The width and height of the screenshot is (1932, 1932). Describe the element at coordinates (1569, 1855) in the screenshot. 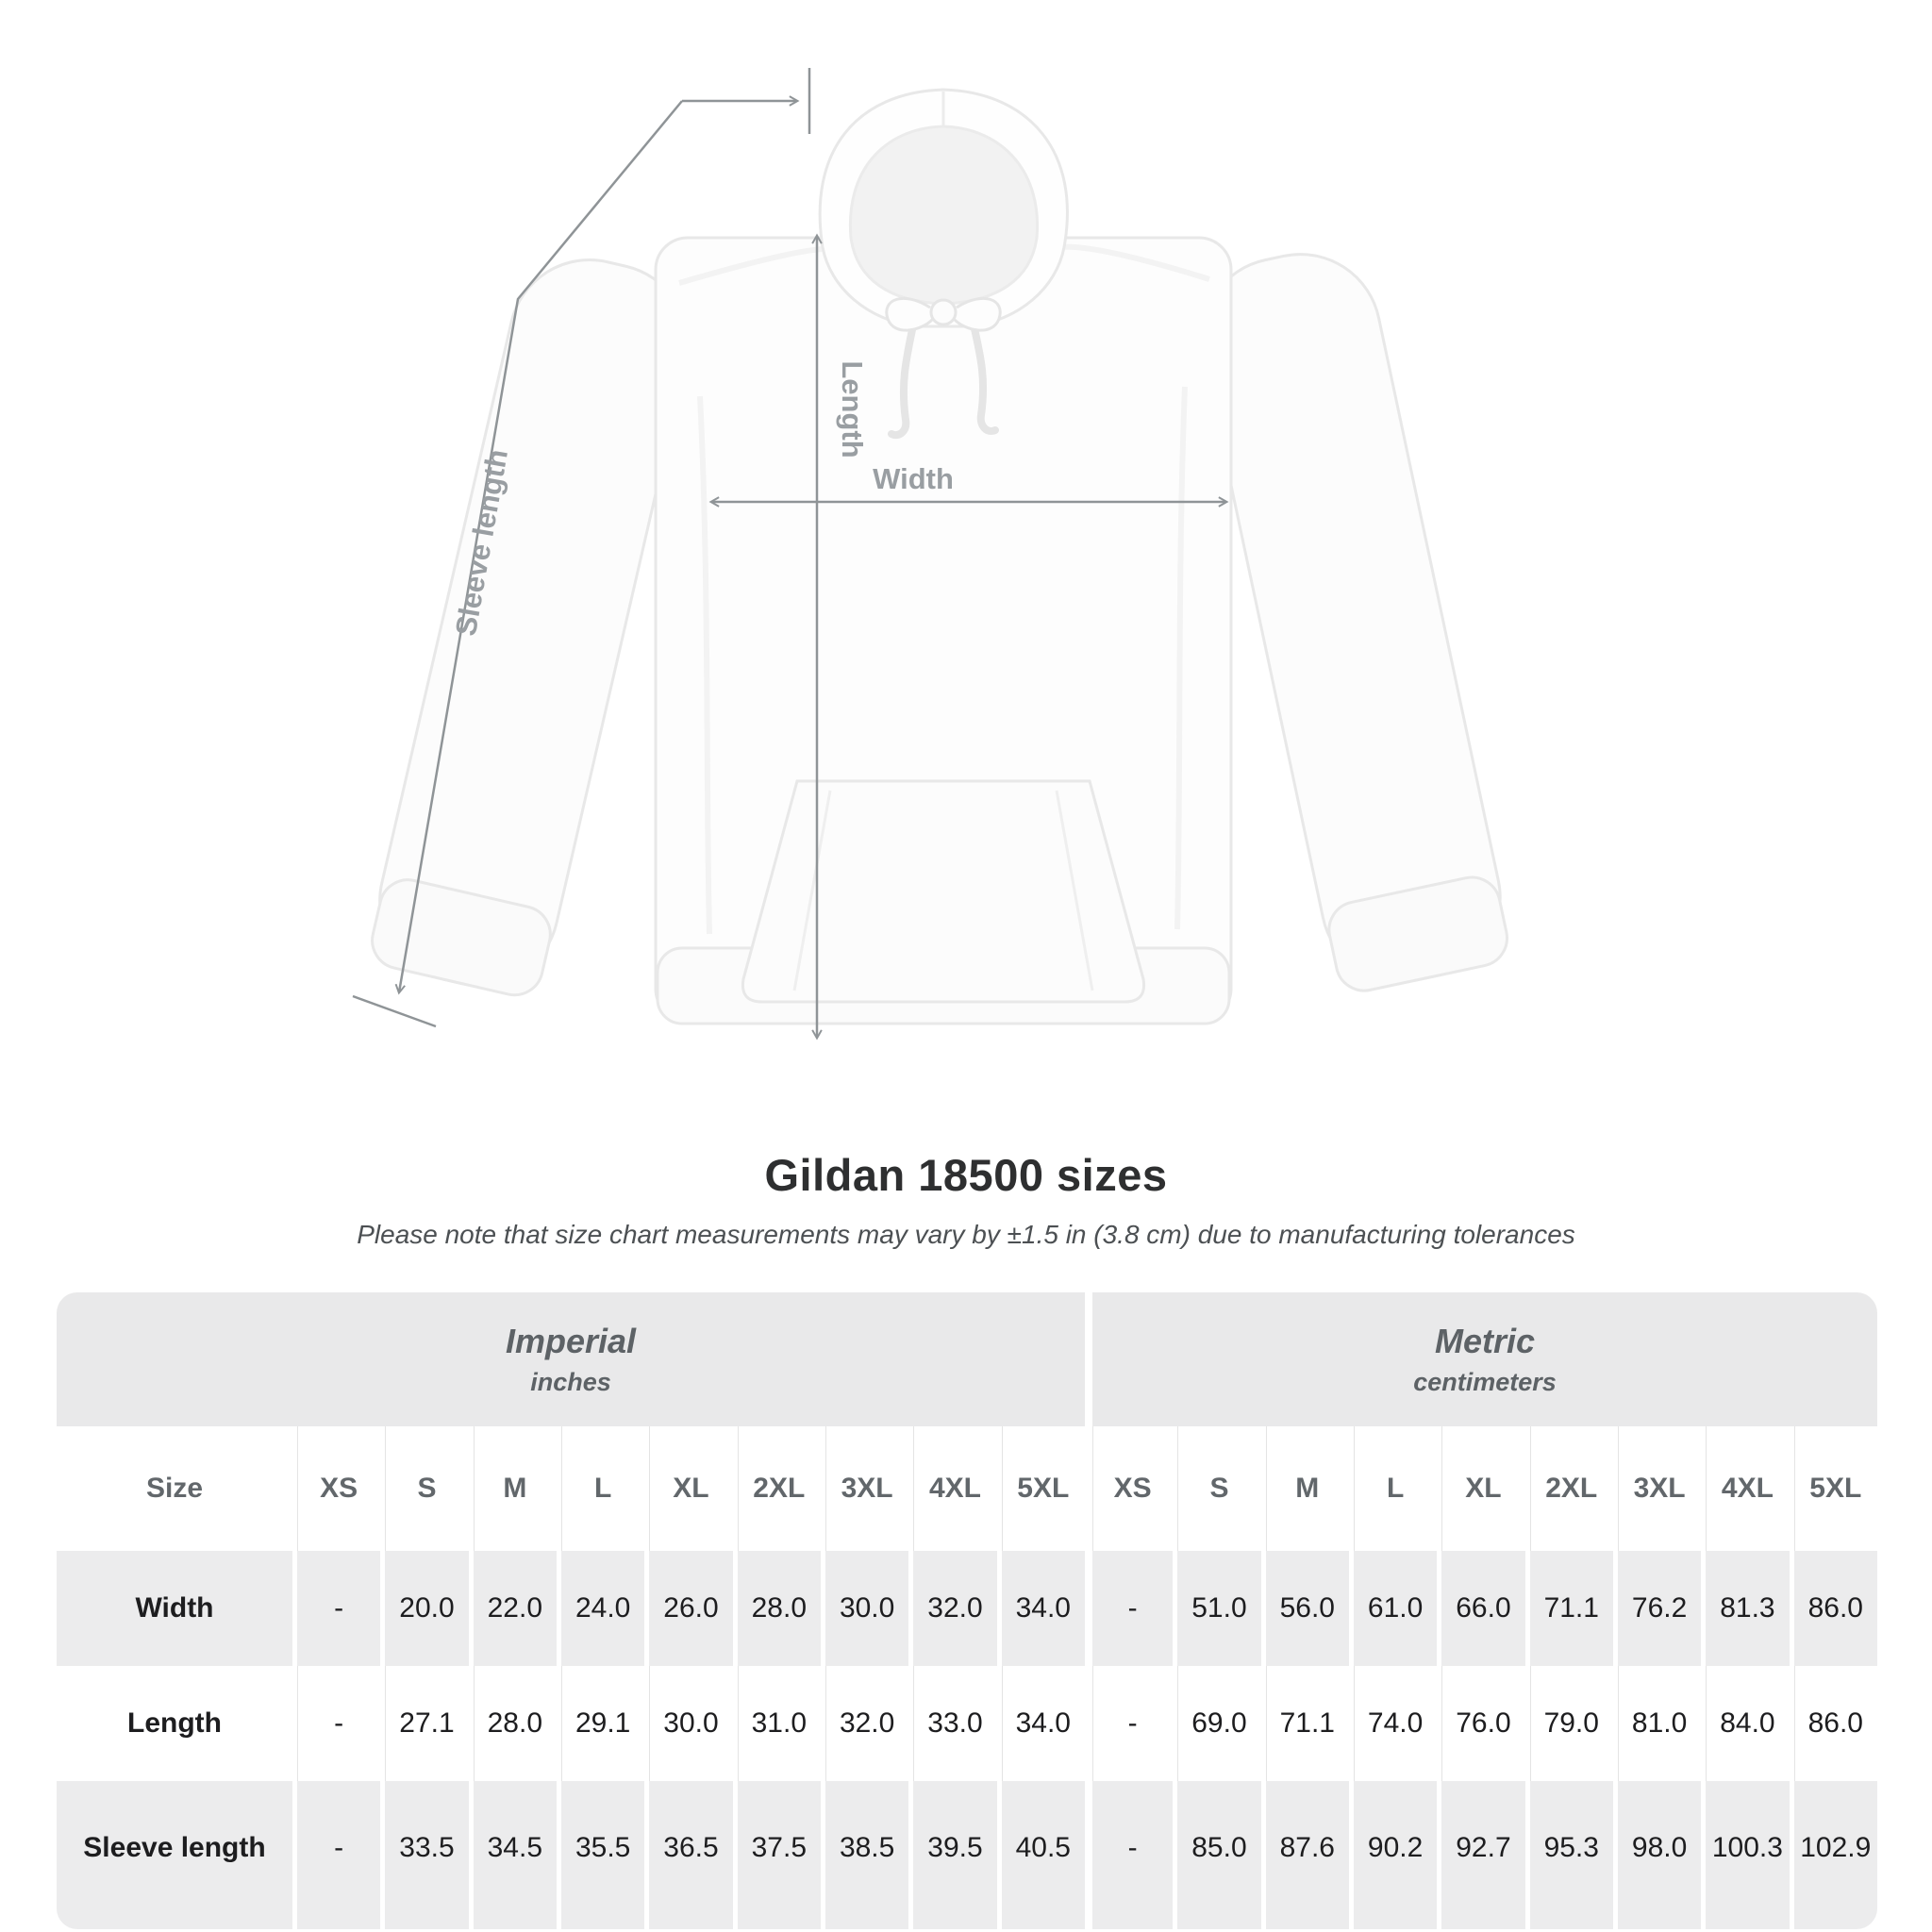

I see `value-cell: 95.3` at that location.